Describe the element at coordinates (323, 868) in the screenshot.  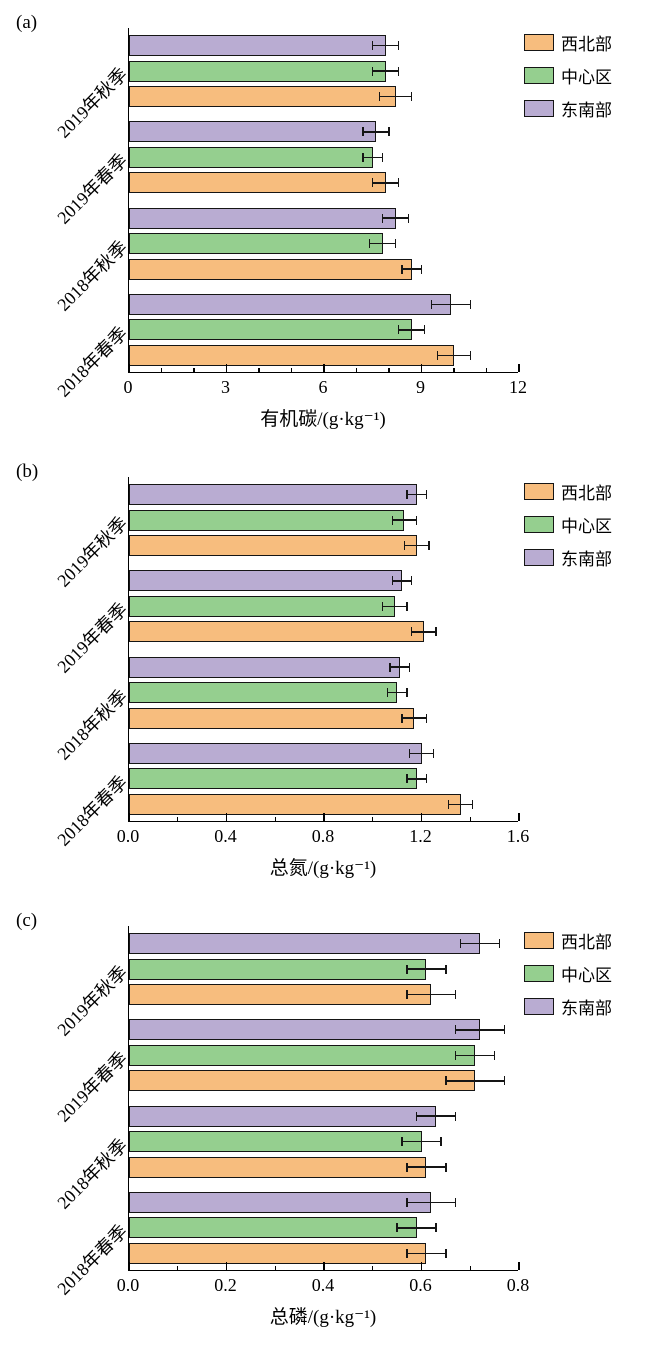
I see `x-axis-title: 总氮/(g·kg⁻¹)` at that location.